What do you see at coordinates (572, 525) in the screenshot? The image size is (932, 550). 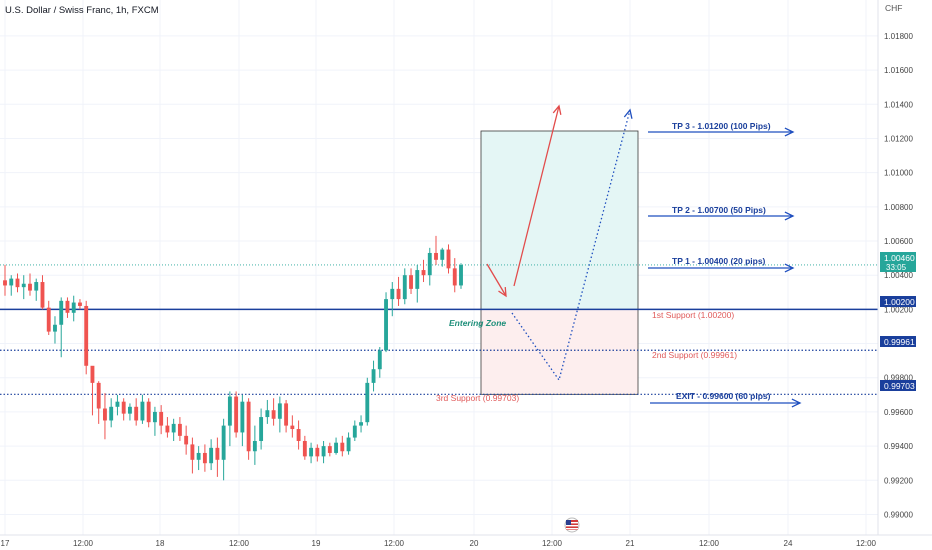 I see `us-flag-event-icon` at bounding box center [572, 525].